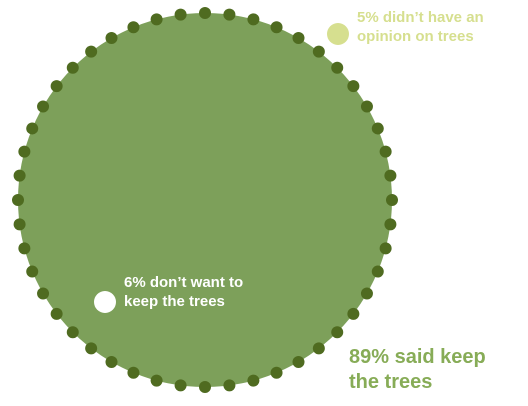 The width and height of the screenshot is (528, 406). Describe the element at coordinates (174, 301) in the screenshot. I see `dont-want-label-line-2: keep the trees` at that location.